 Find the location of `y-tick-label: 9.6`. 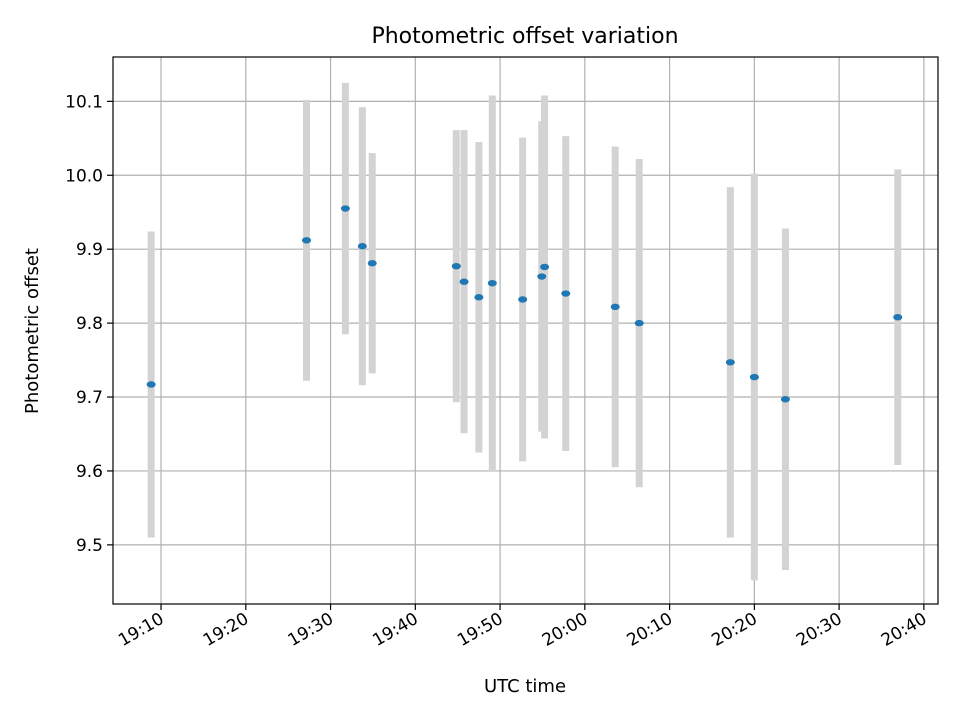

y-tick-label: 9.6 is located at coordinates (89, 472).